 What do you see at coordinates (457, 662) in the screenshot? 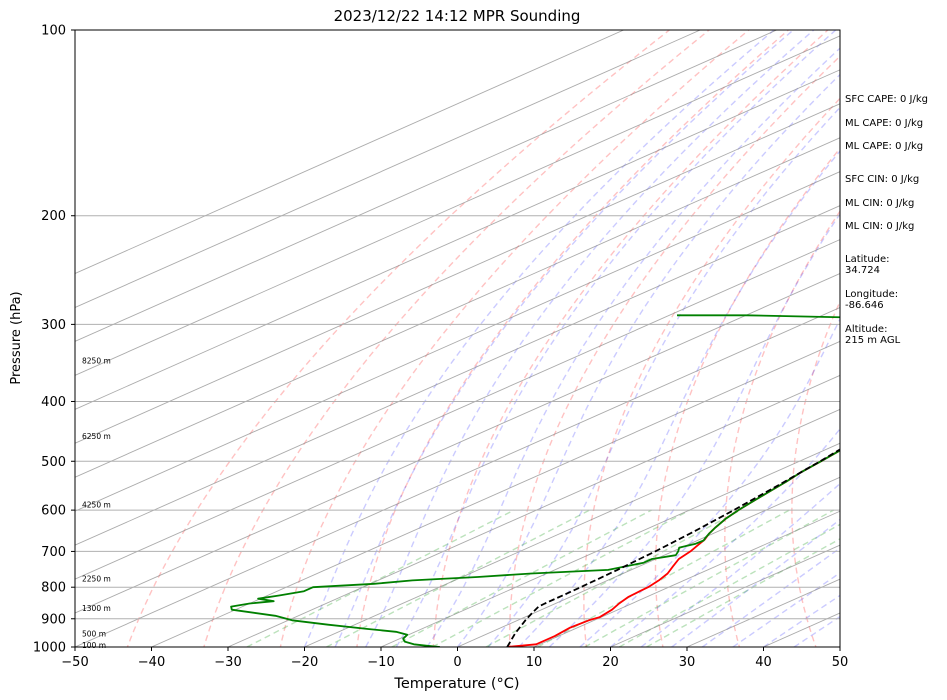
I see `x-tick-label: 0` at bounding box center [457, 662].